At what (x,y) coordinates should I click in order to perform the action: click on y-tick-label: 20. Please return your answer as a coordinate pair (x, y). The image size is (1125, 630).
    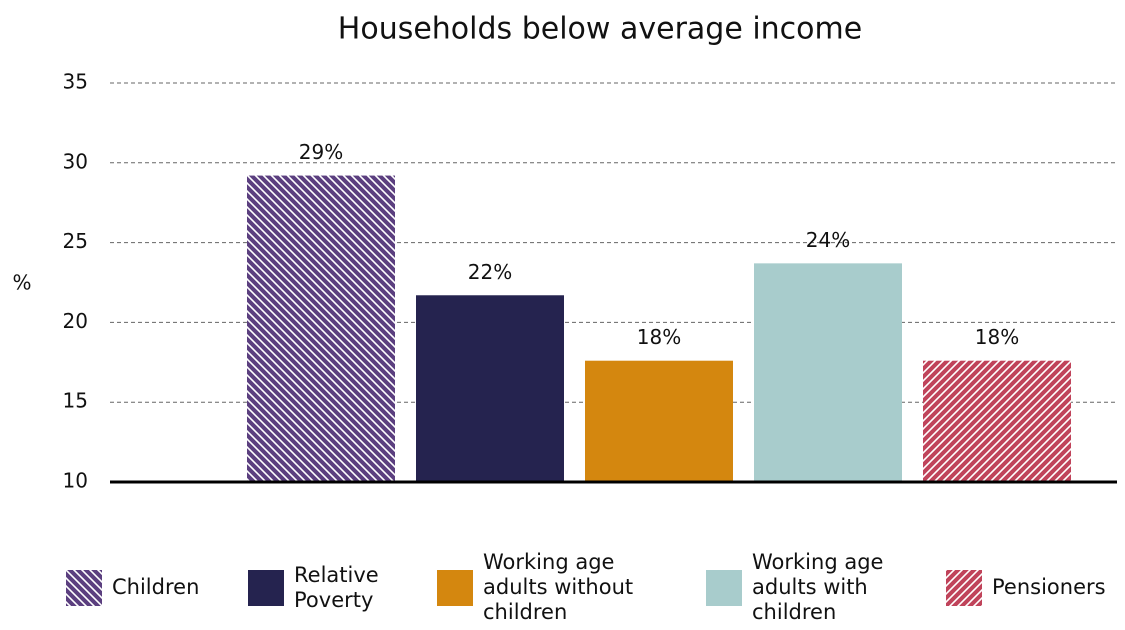
    Looking at the image, I should click on (75, 321).